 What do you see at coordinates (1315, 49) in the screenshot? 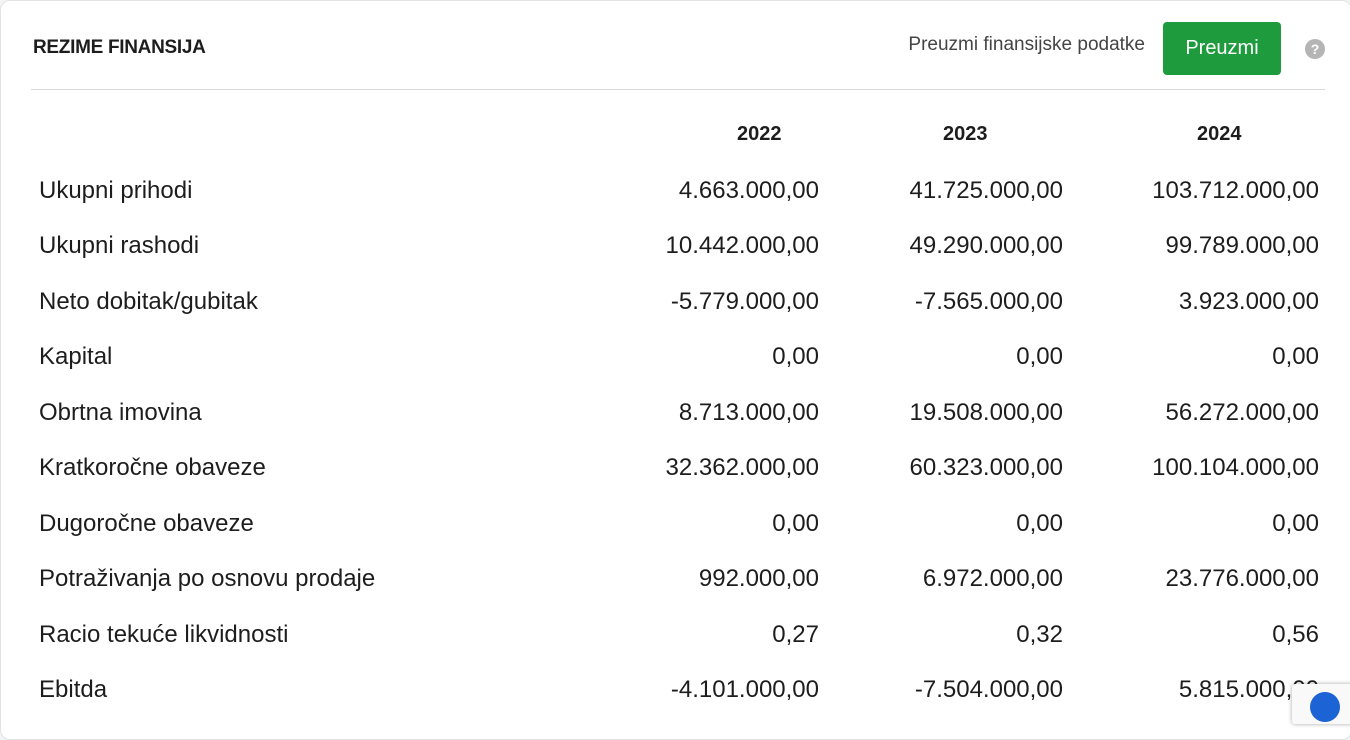
I see `help-icon: ?` at bounding box center [1315, 49].